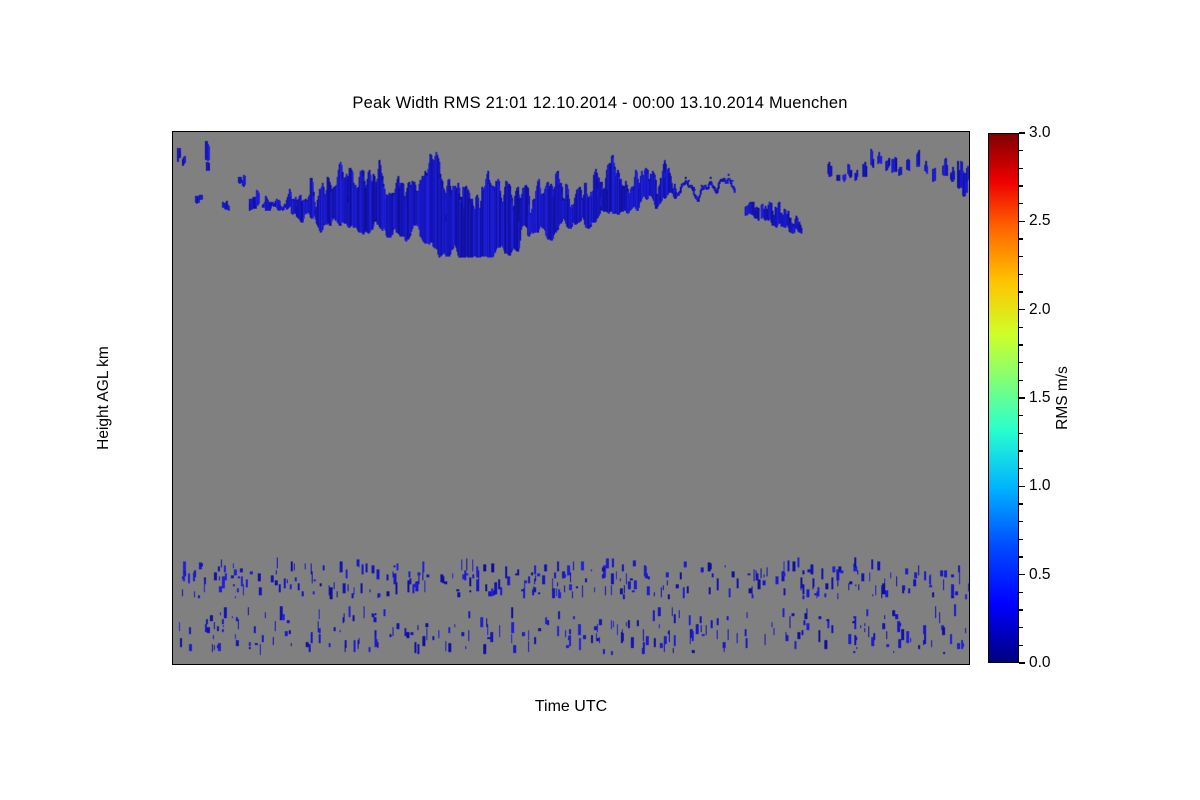  I want to click on colorbar-tick-label: 2.5, so click(1040, 221).